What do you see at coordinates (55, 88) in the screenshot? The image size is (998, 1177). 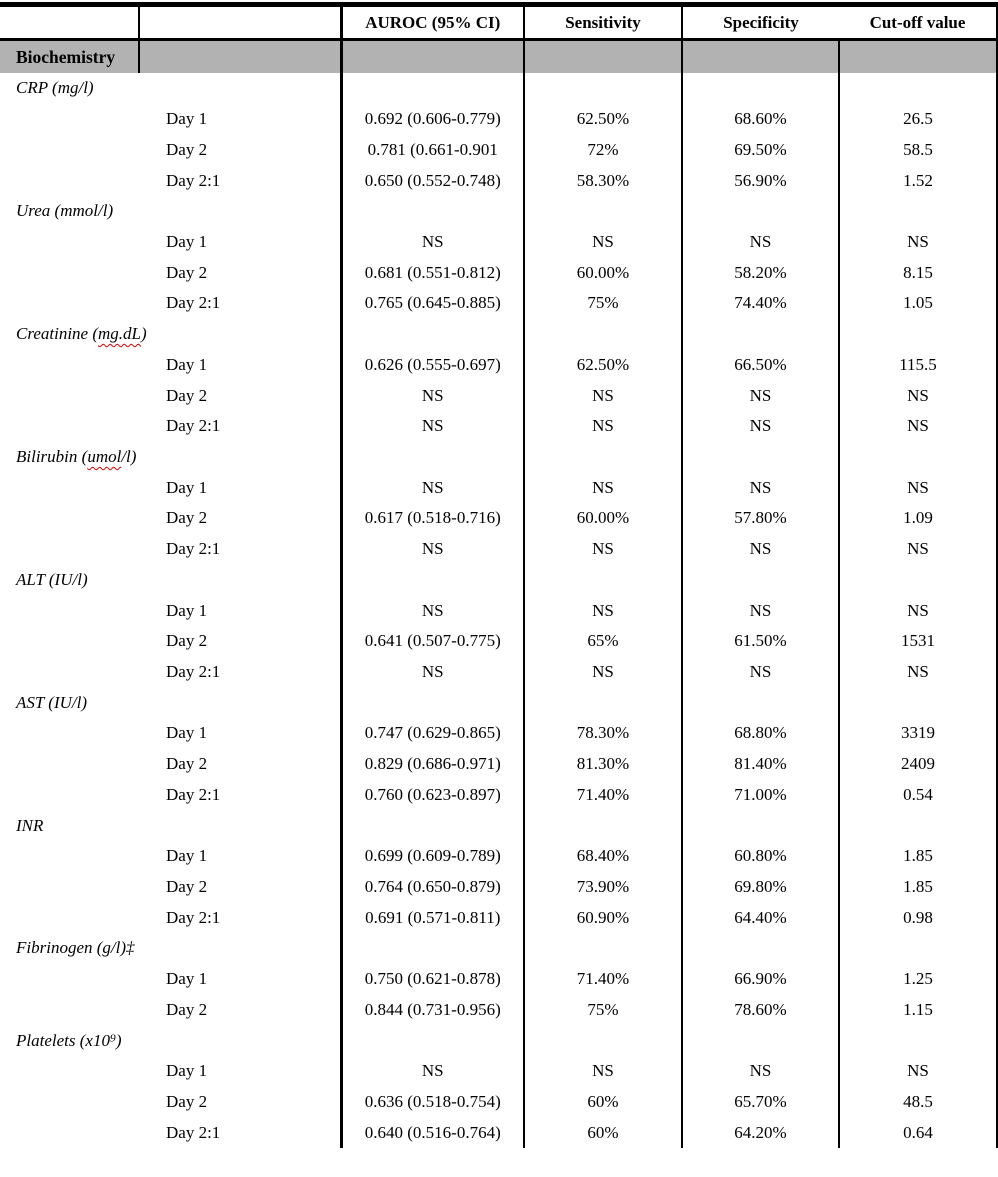 I see `analyte-name-text: CRP (mg/l)` at bounding box center [55, 88].